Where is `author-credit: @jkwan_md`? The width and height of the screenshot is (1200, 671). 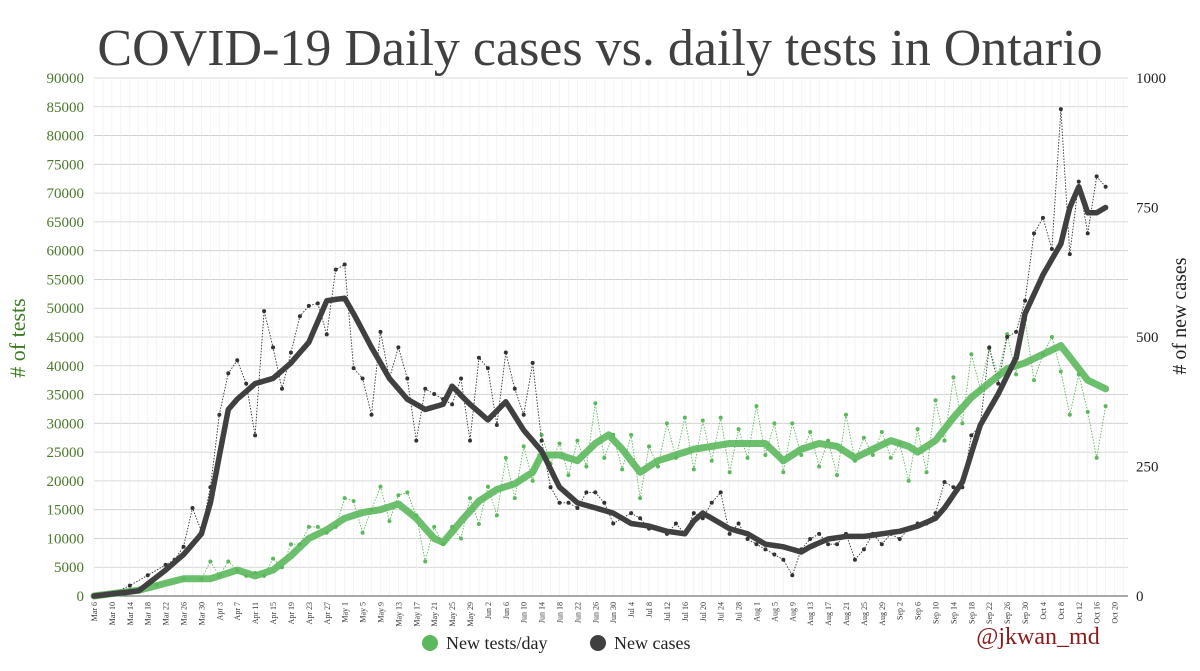 author-credit: @jkwan_md is located at coordinates (1037, 637).